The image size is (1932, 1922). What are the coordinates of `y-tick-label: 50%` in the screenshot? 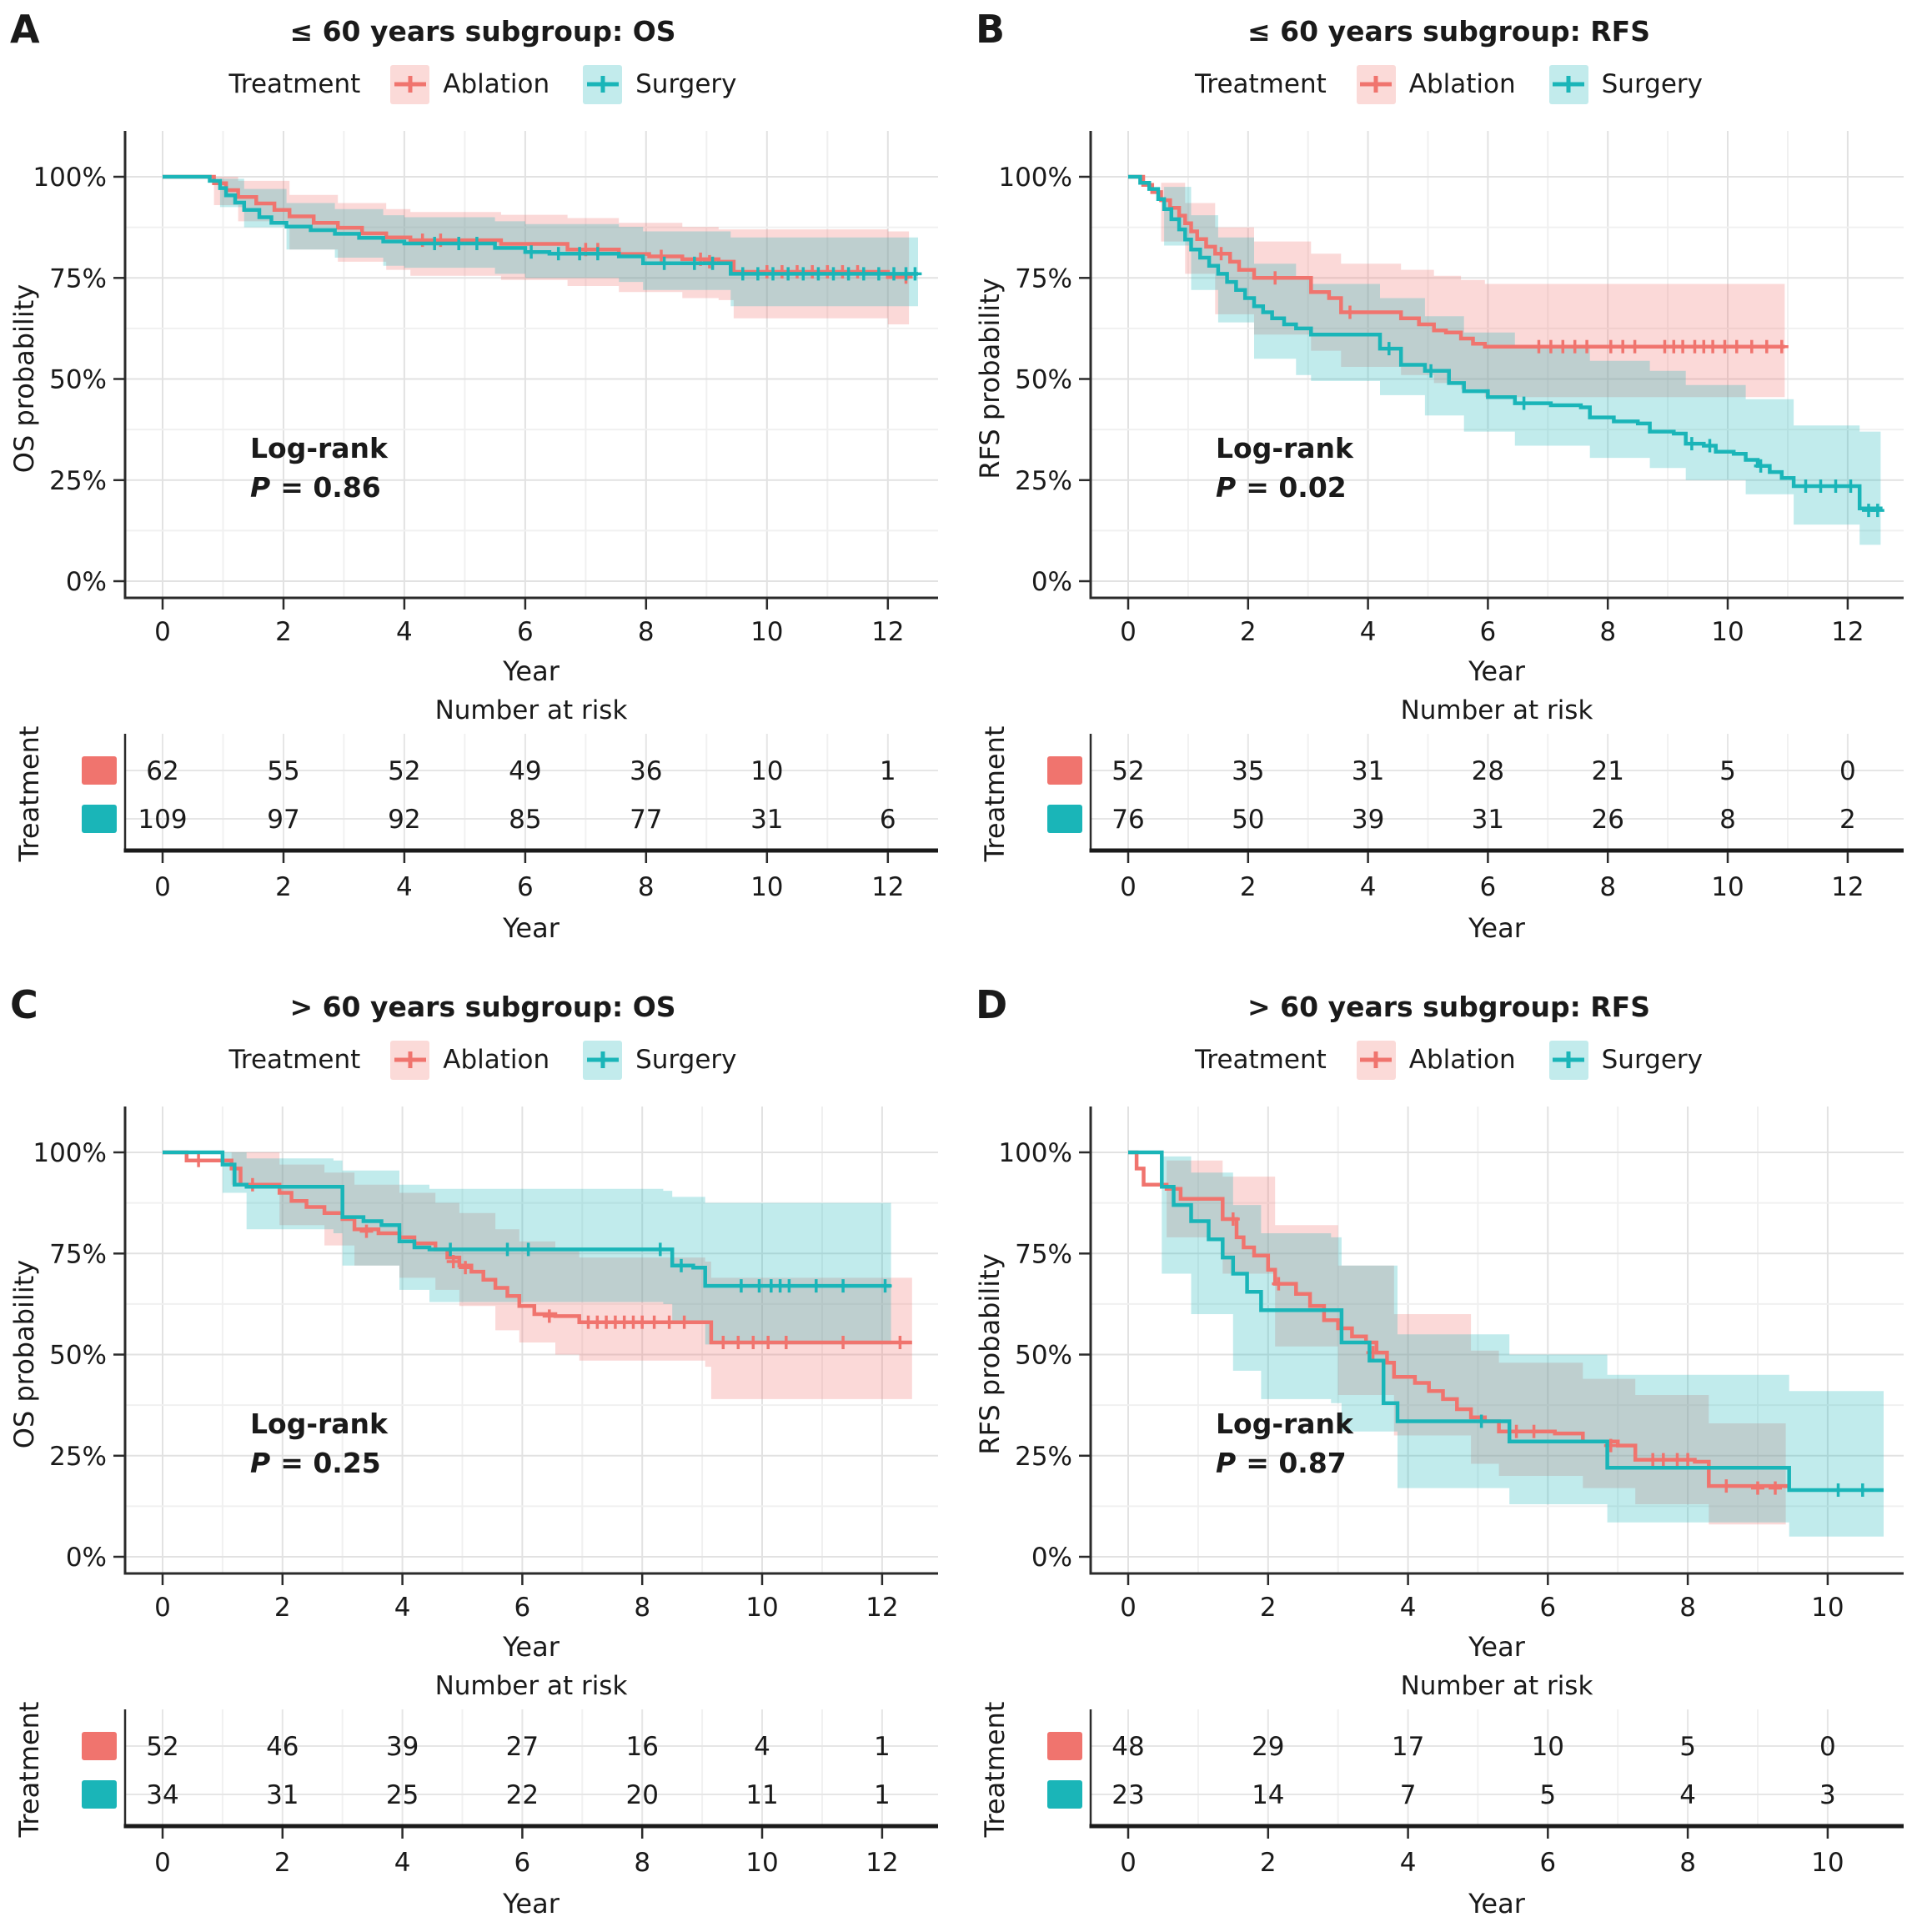 It's located at (78, 380).